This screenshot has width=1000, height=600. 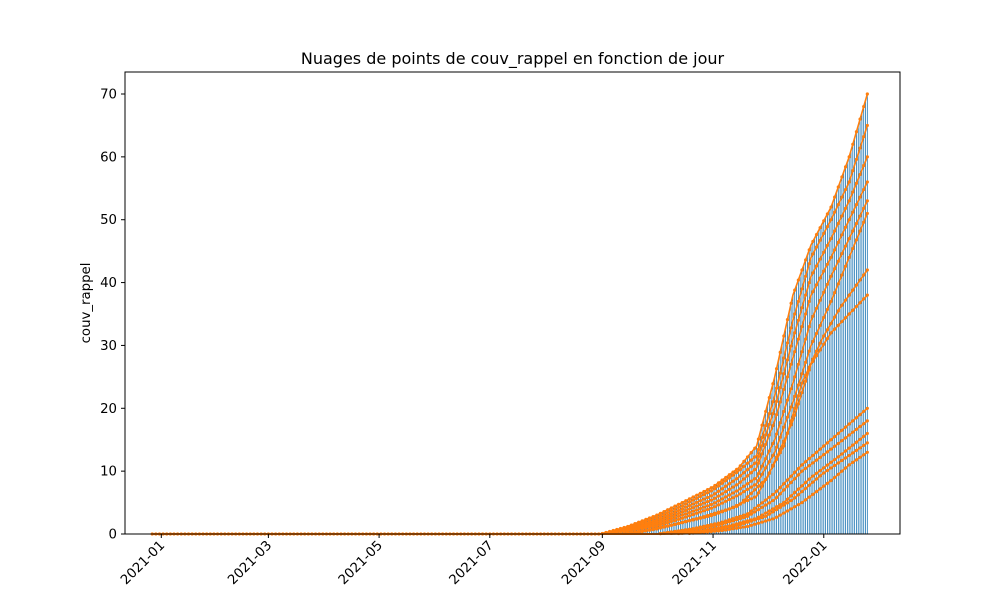 What do you see at coordinates (86, 303) in the screenshot?
I see `y-axis-label: couv_rappel` at bounding box center [86, 303].